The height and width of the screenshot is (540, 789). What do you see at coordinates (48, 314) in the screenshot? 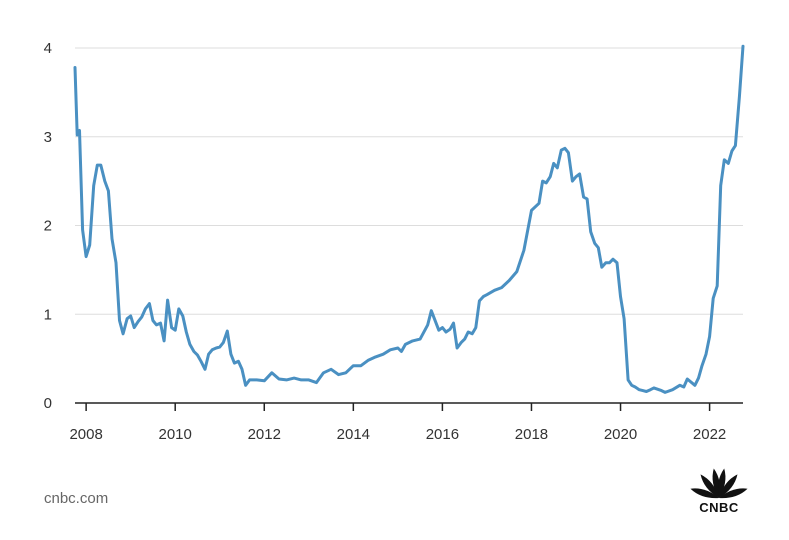
I see `y-tick-label-1: 1` at bounding box center [48, 314].